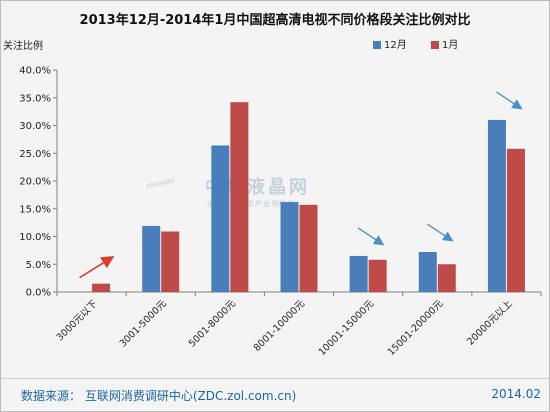 Image resolution: width=550 pixels, height=412 pixels. Describe the element at coordinates (161, 184) in the screenshot. I see `watermark-logo-text: FPDisplay` at that location.